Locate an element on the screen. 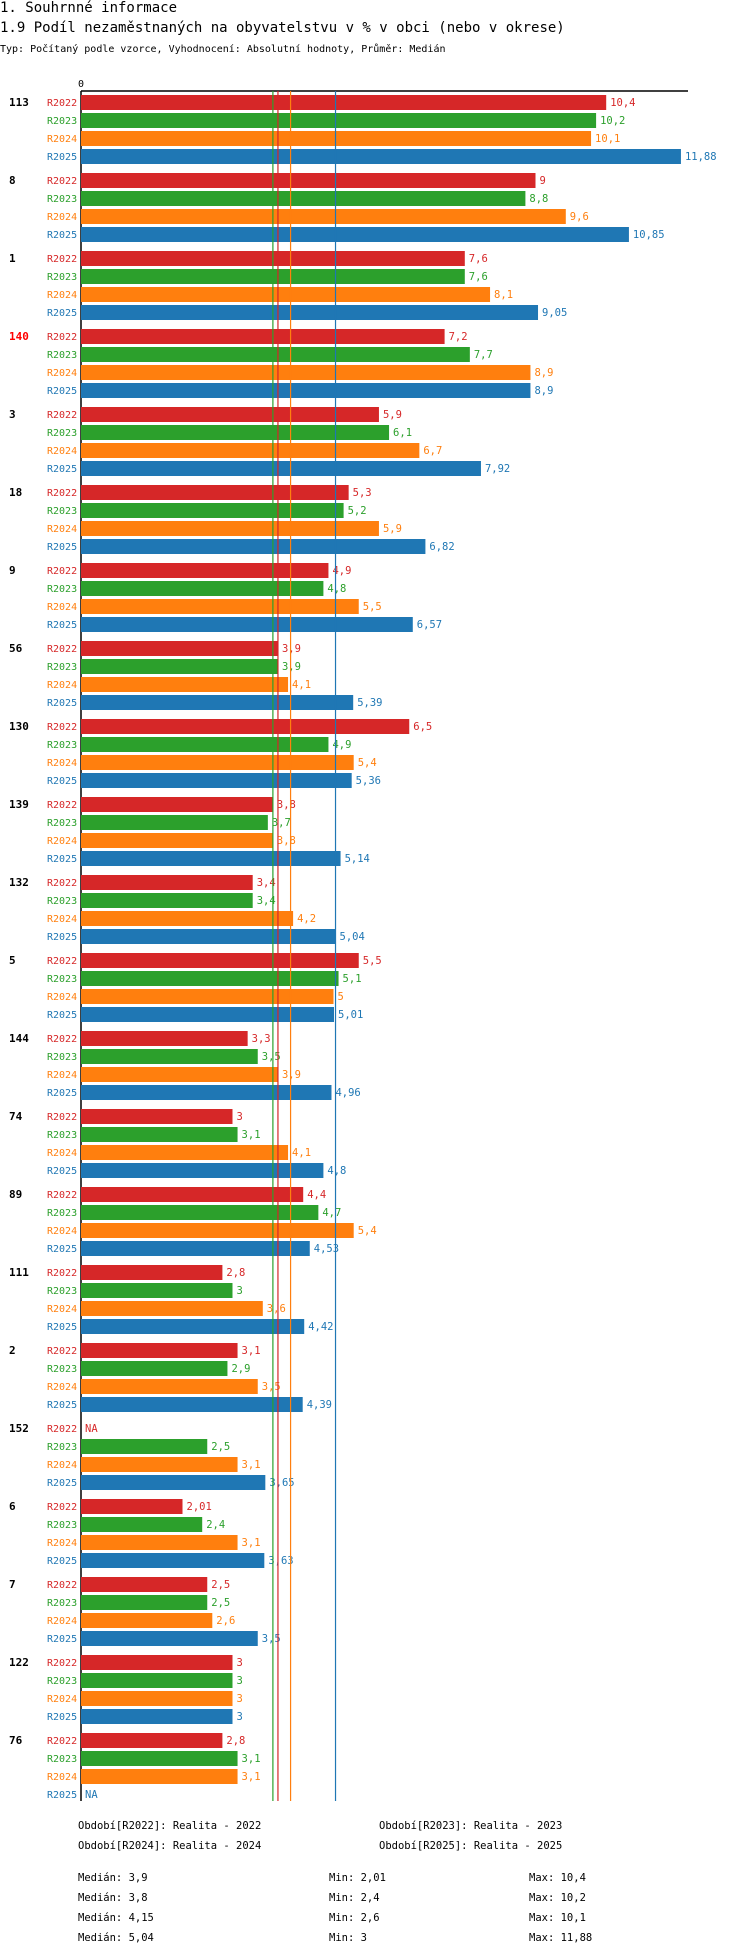  bar-130-R2022 is located at coordinates (245, 726).